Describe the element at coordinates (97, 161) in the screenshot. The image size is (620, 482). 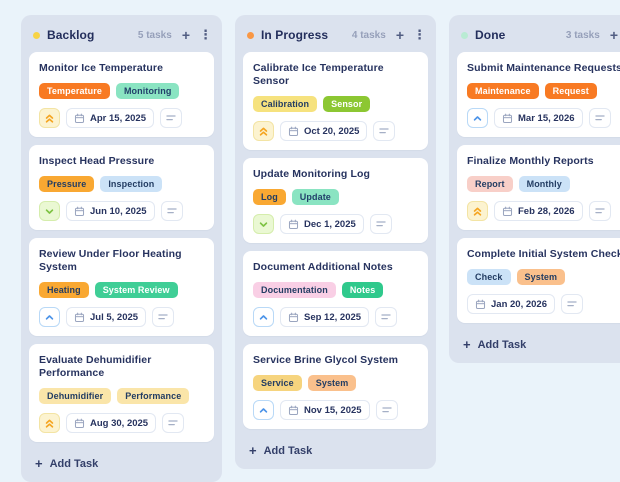
I see `card-title: Inspect Head Pressure` at that location.